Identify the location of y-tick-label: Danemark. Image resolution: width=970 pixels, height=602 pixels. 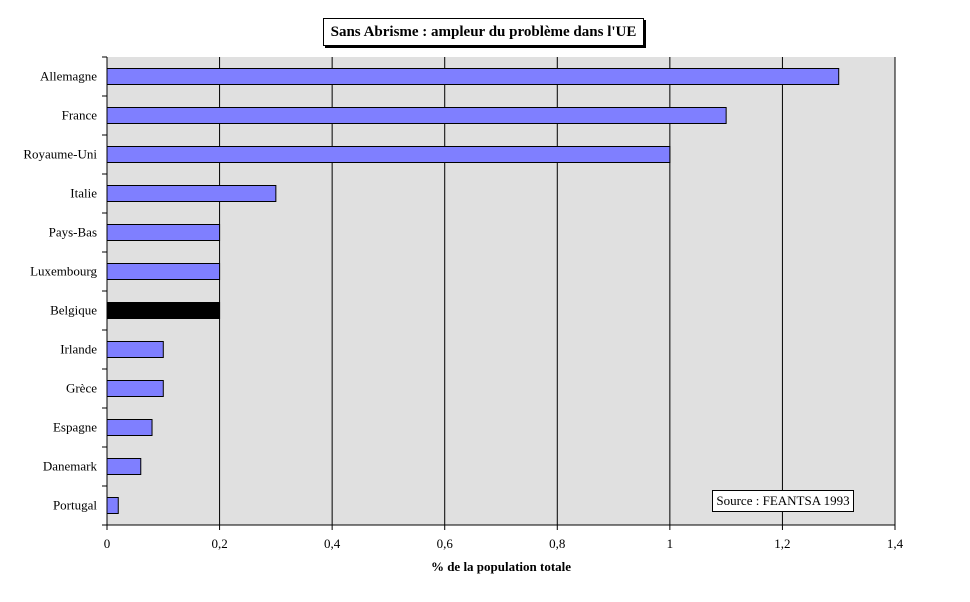
(70, 466).